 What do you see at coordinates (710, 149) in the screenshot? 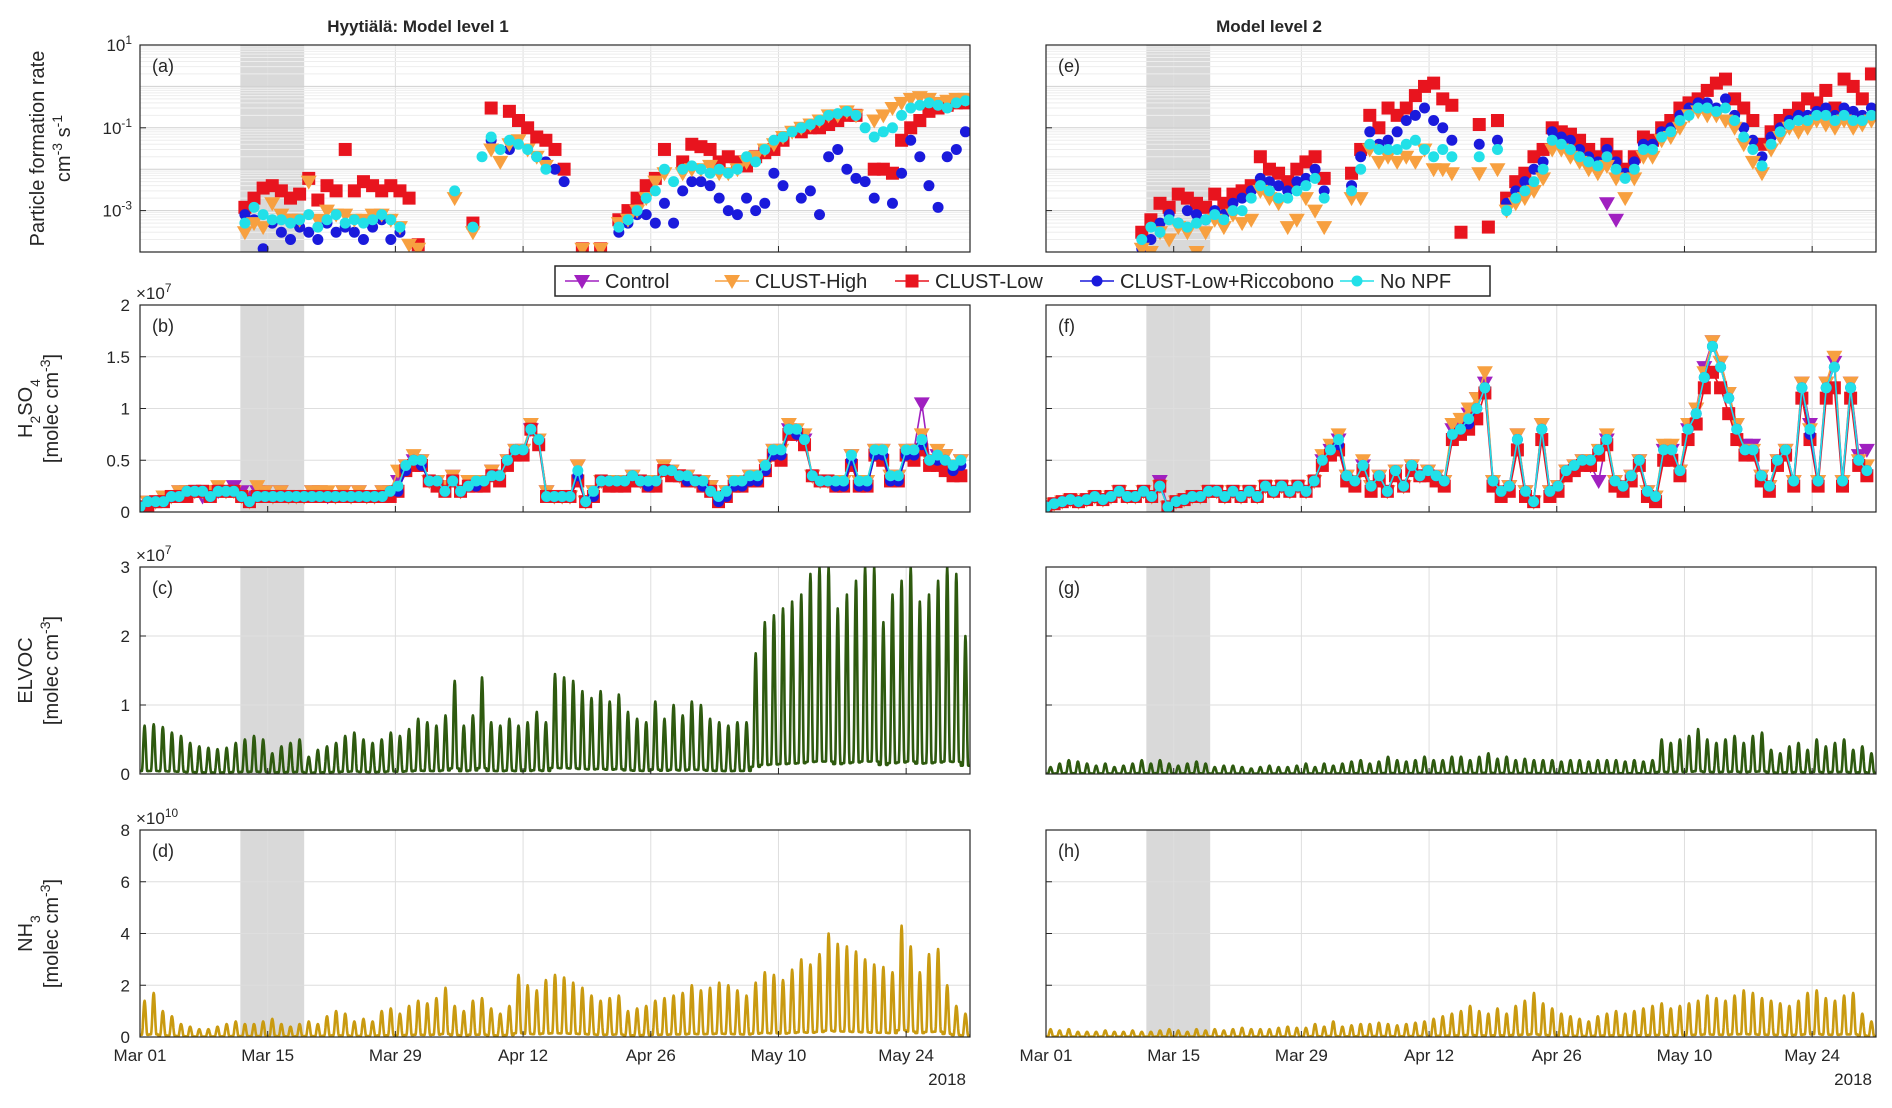
I see `panel-a-point-clust-low` at bounding box center [710, 149].